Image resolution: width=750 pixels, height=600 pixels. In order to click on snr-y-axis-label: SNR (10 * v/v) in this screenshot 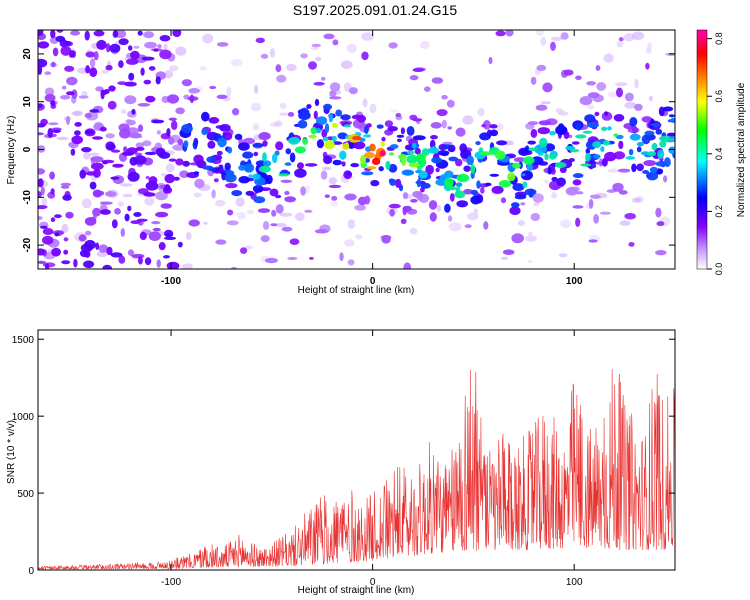, I will do `click(11, 452)`.